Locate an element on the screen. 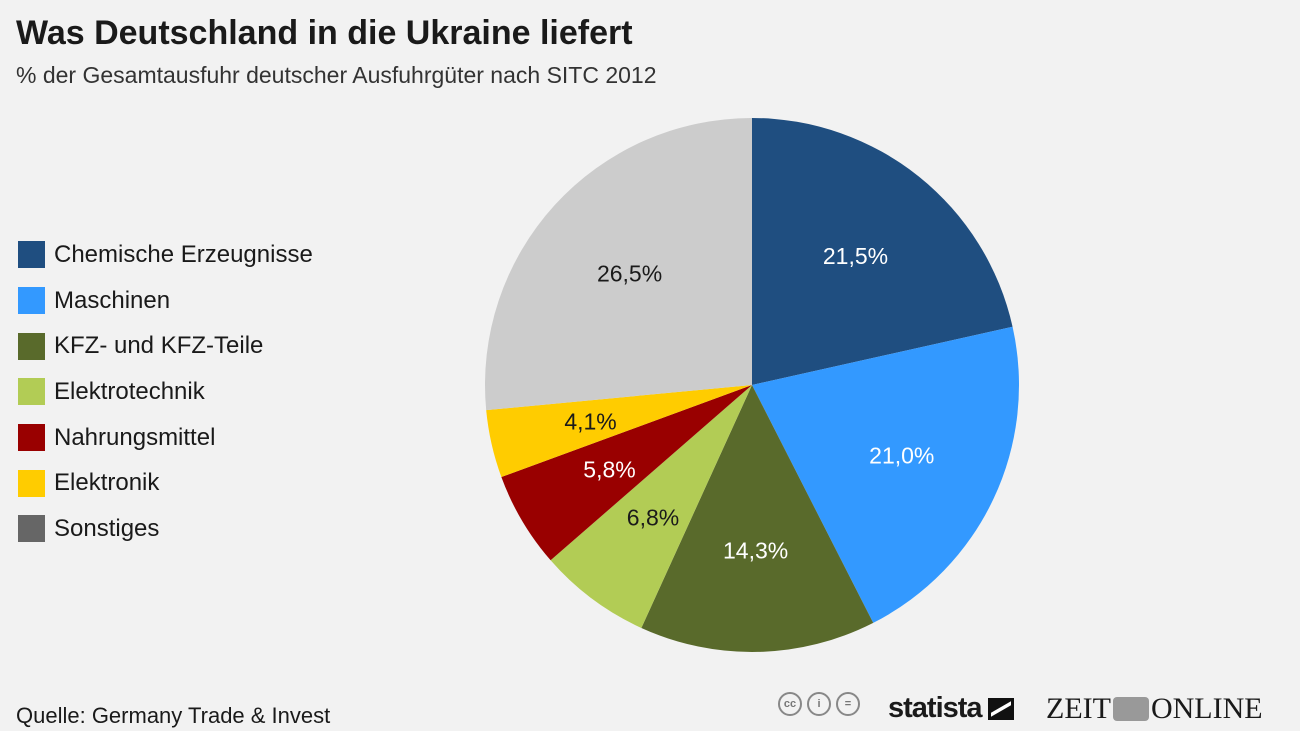  legend-item: Chemische Erzeugnisse is located at coordinates (165, 255).